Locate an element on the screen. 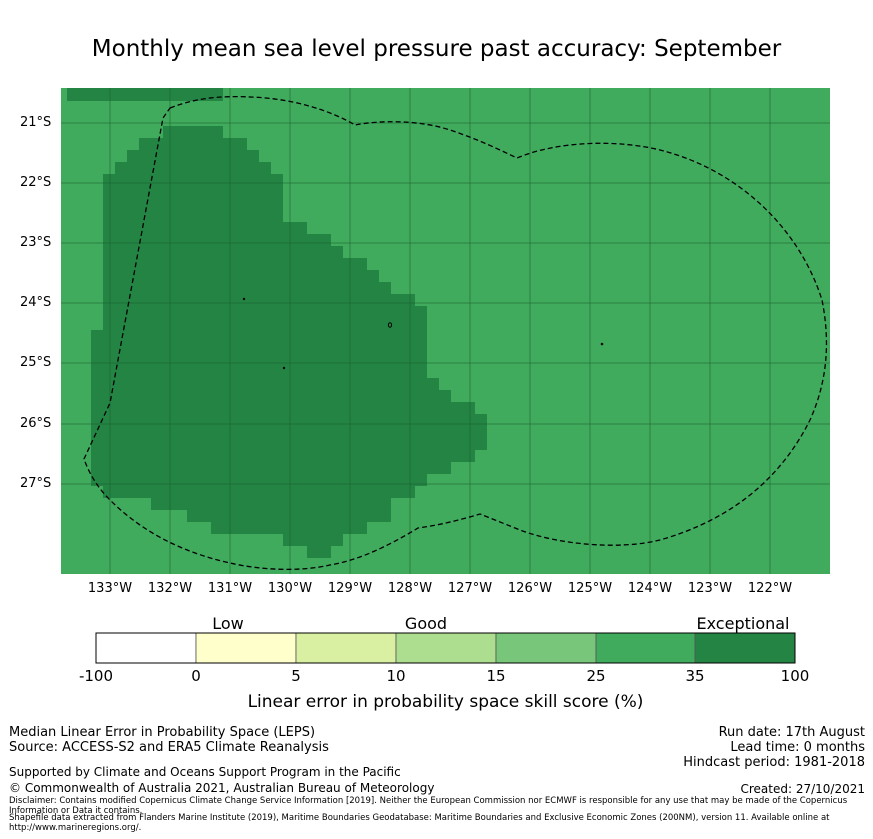 The height and width of the screenshot is (839, 873). islands is located at coordinates (423, 333).